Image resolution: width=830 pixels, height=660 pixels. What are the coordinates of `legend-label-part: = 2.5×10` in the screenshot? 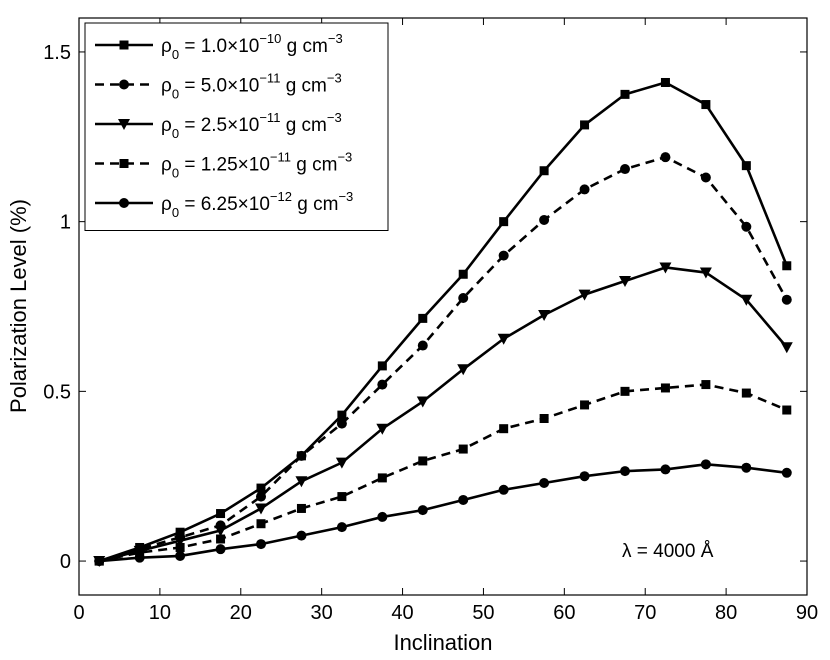 It's located at (219, 125).